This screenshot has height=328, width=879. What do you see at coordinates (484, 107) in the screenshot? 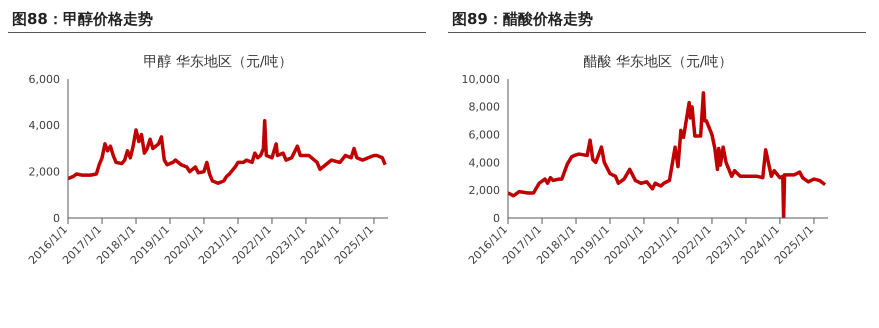
I see `y-tick-label: 8,000` at bounding box center [484, 107].